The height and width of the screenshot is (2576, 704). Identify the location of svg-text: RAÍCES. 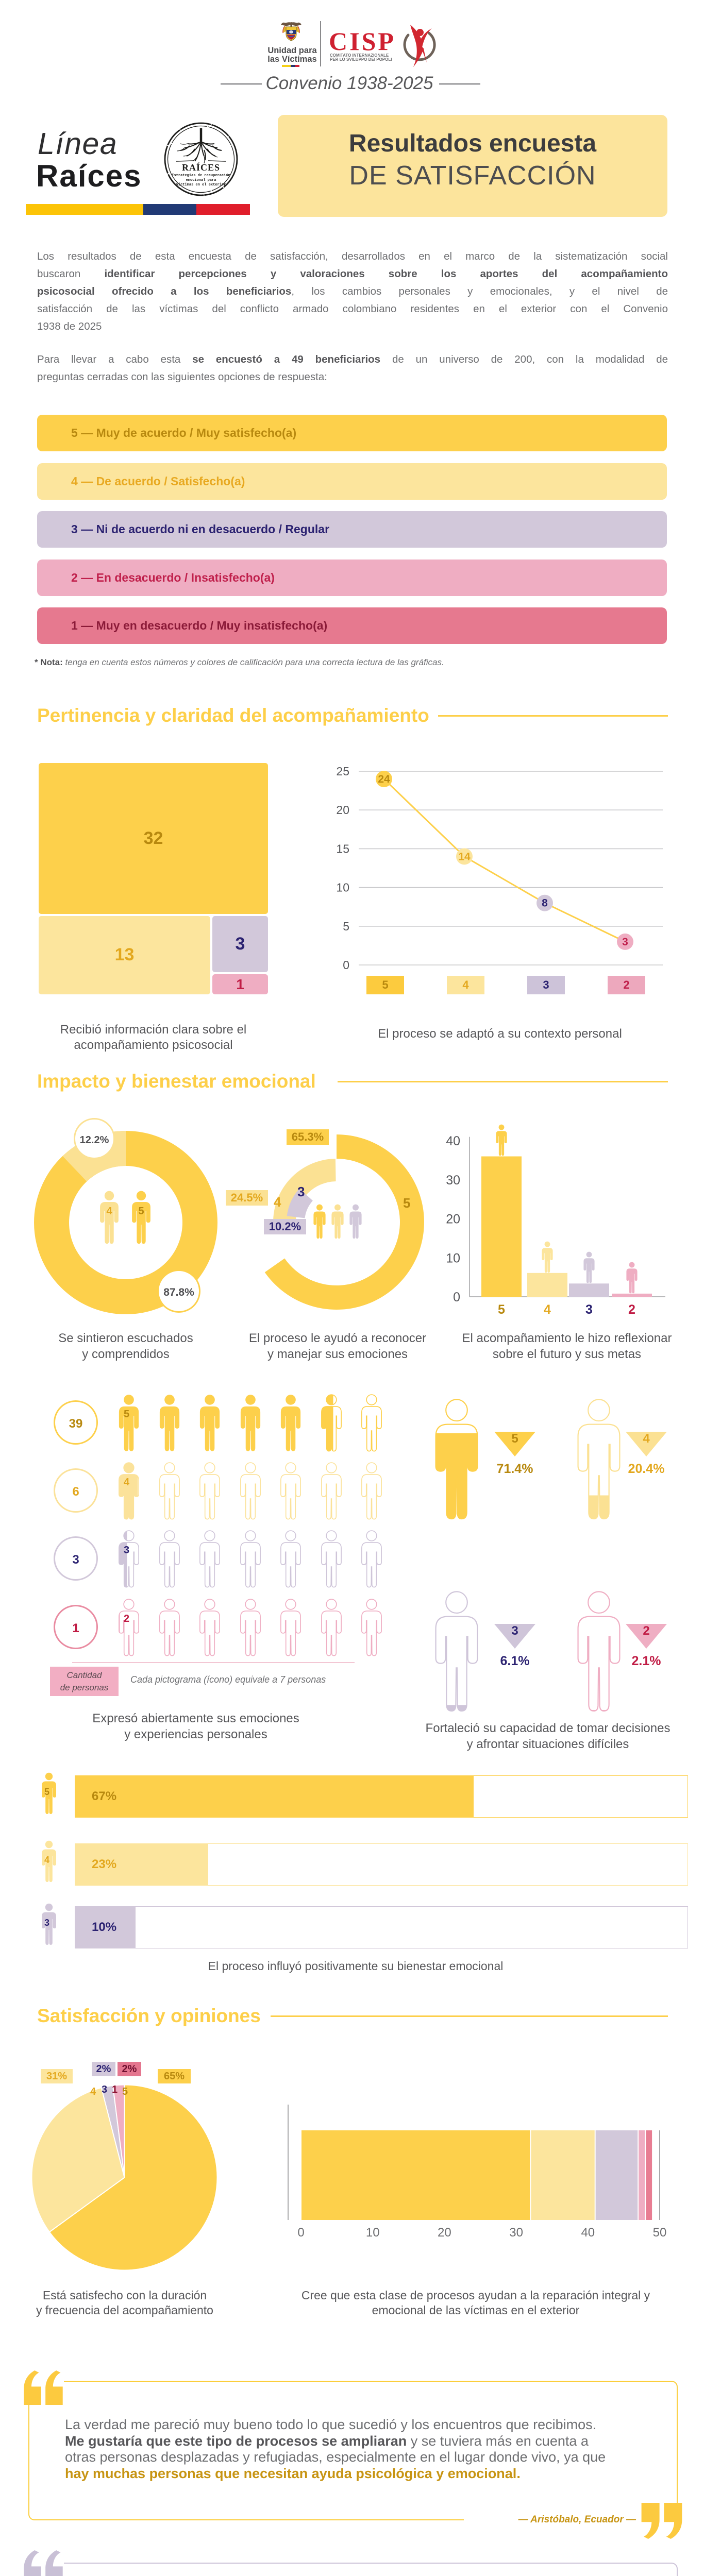
(201, 167).